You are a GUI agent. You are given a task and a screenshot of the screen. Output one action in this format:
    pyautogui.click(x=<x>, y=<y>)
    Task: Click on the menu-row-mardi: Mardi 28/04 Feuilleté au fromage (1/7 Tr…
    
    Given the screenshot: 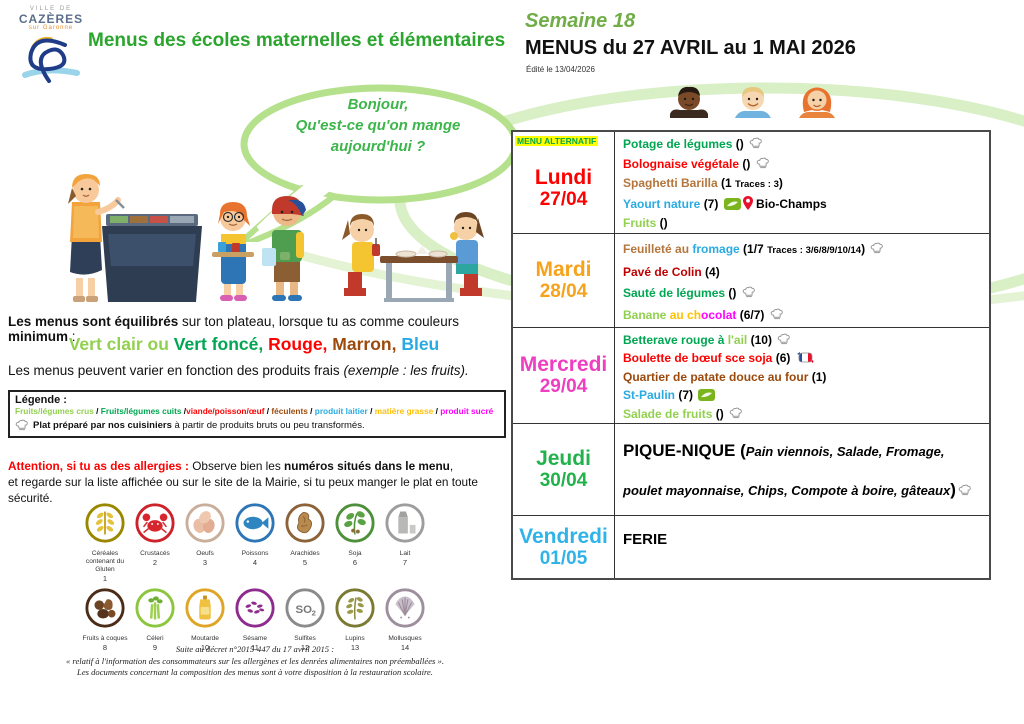 What is the action you would take?
    pyautogui.click(x=751, y=280)
    